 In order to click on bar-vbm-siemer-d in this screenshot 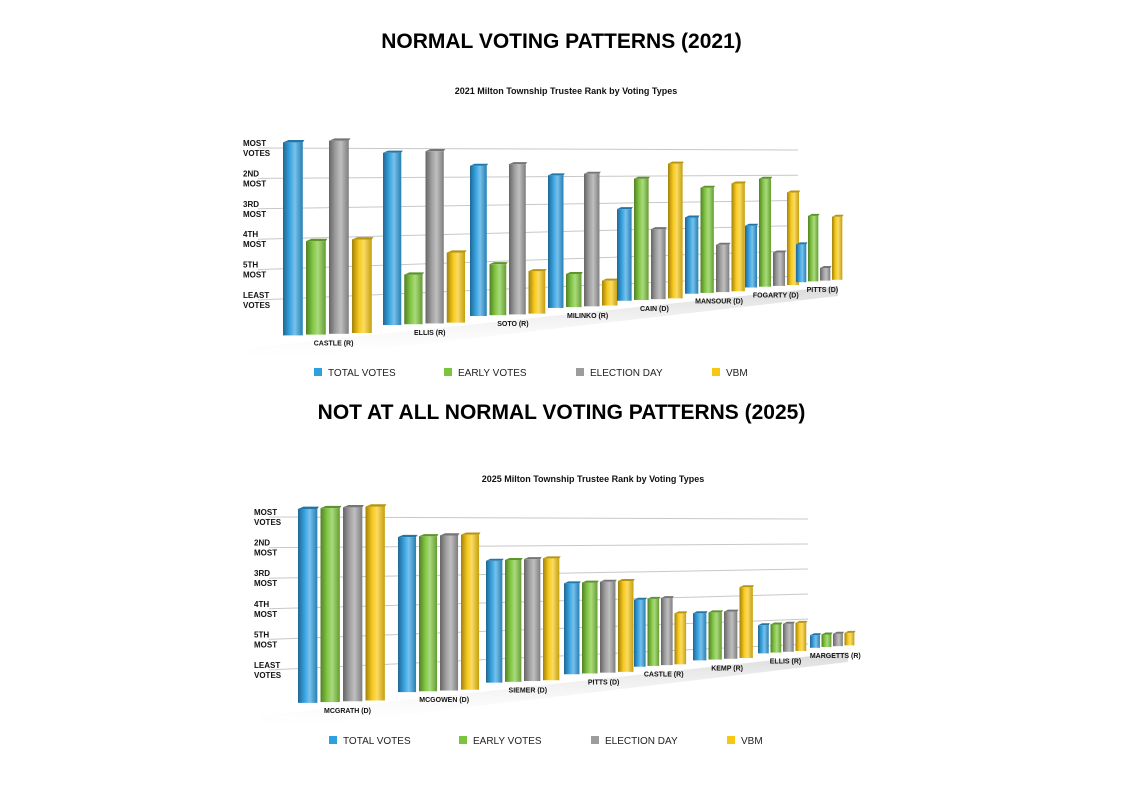, I will do `click(551, 619)`.